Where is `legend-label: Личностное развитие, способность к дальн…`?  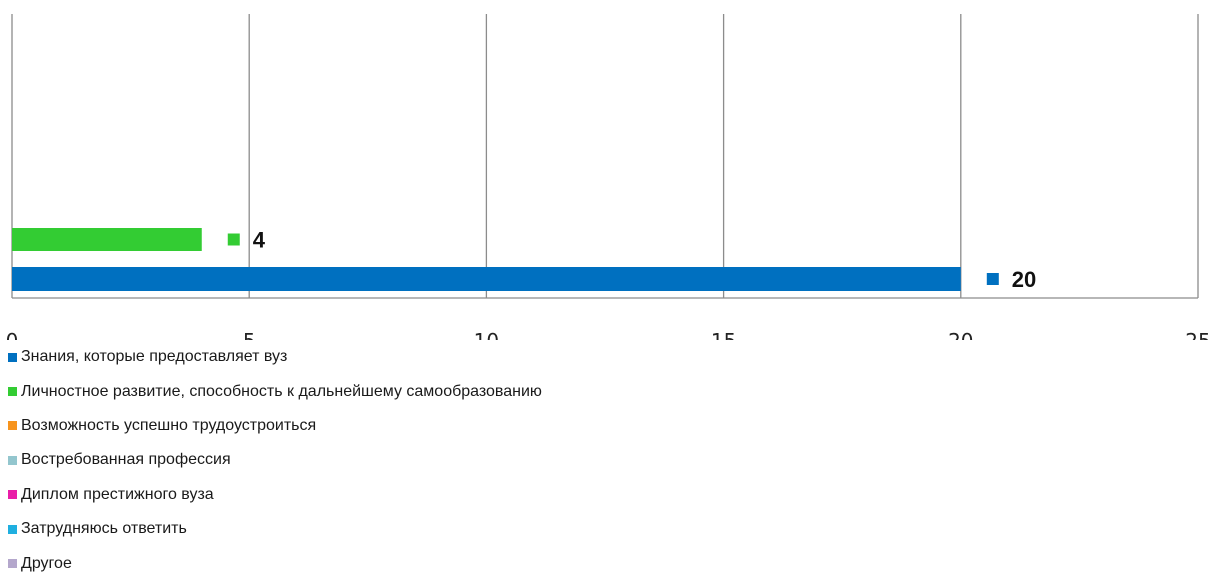
legend-label: Личностное развитие, способность к дальн… is located at coordinates (281, 391).